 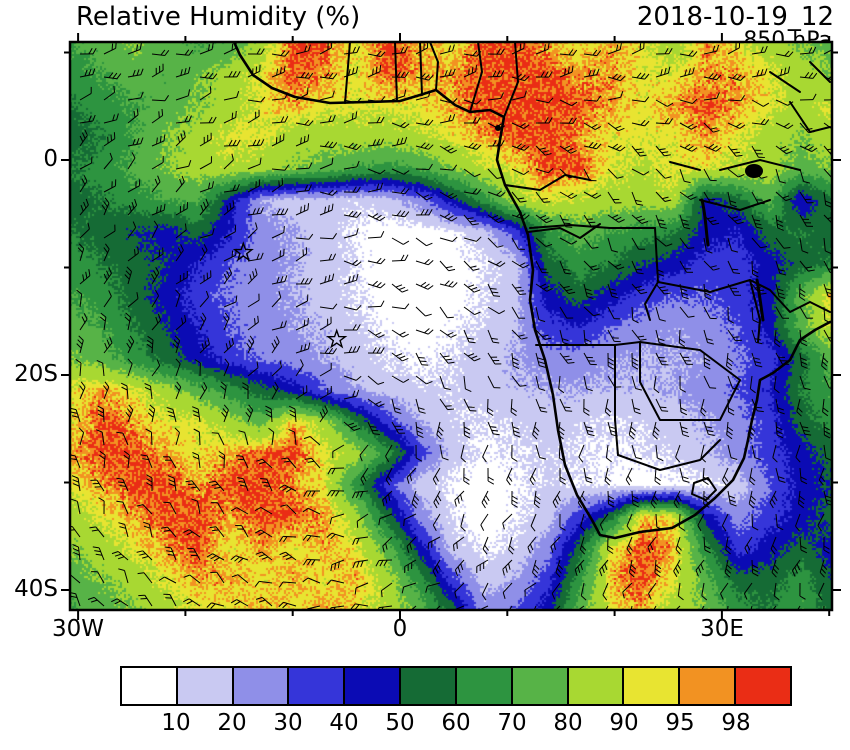 I want to click on colorbar-label-80: 80, so click(x=568, y=723).